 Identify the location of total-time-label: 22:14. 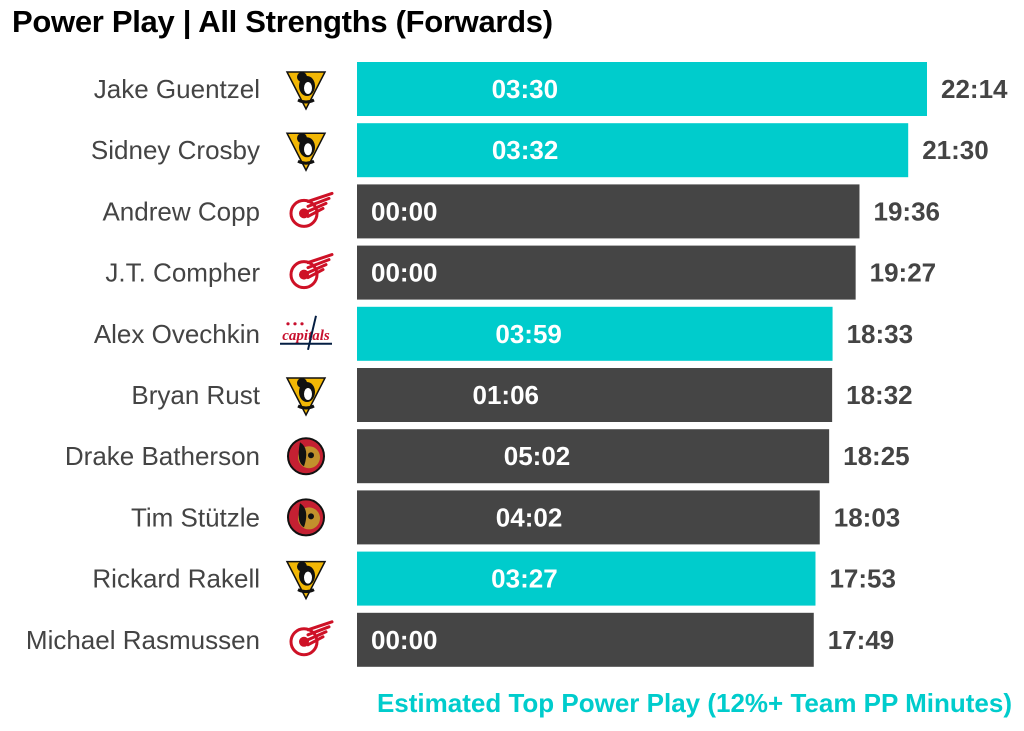
(974, 89).